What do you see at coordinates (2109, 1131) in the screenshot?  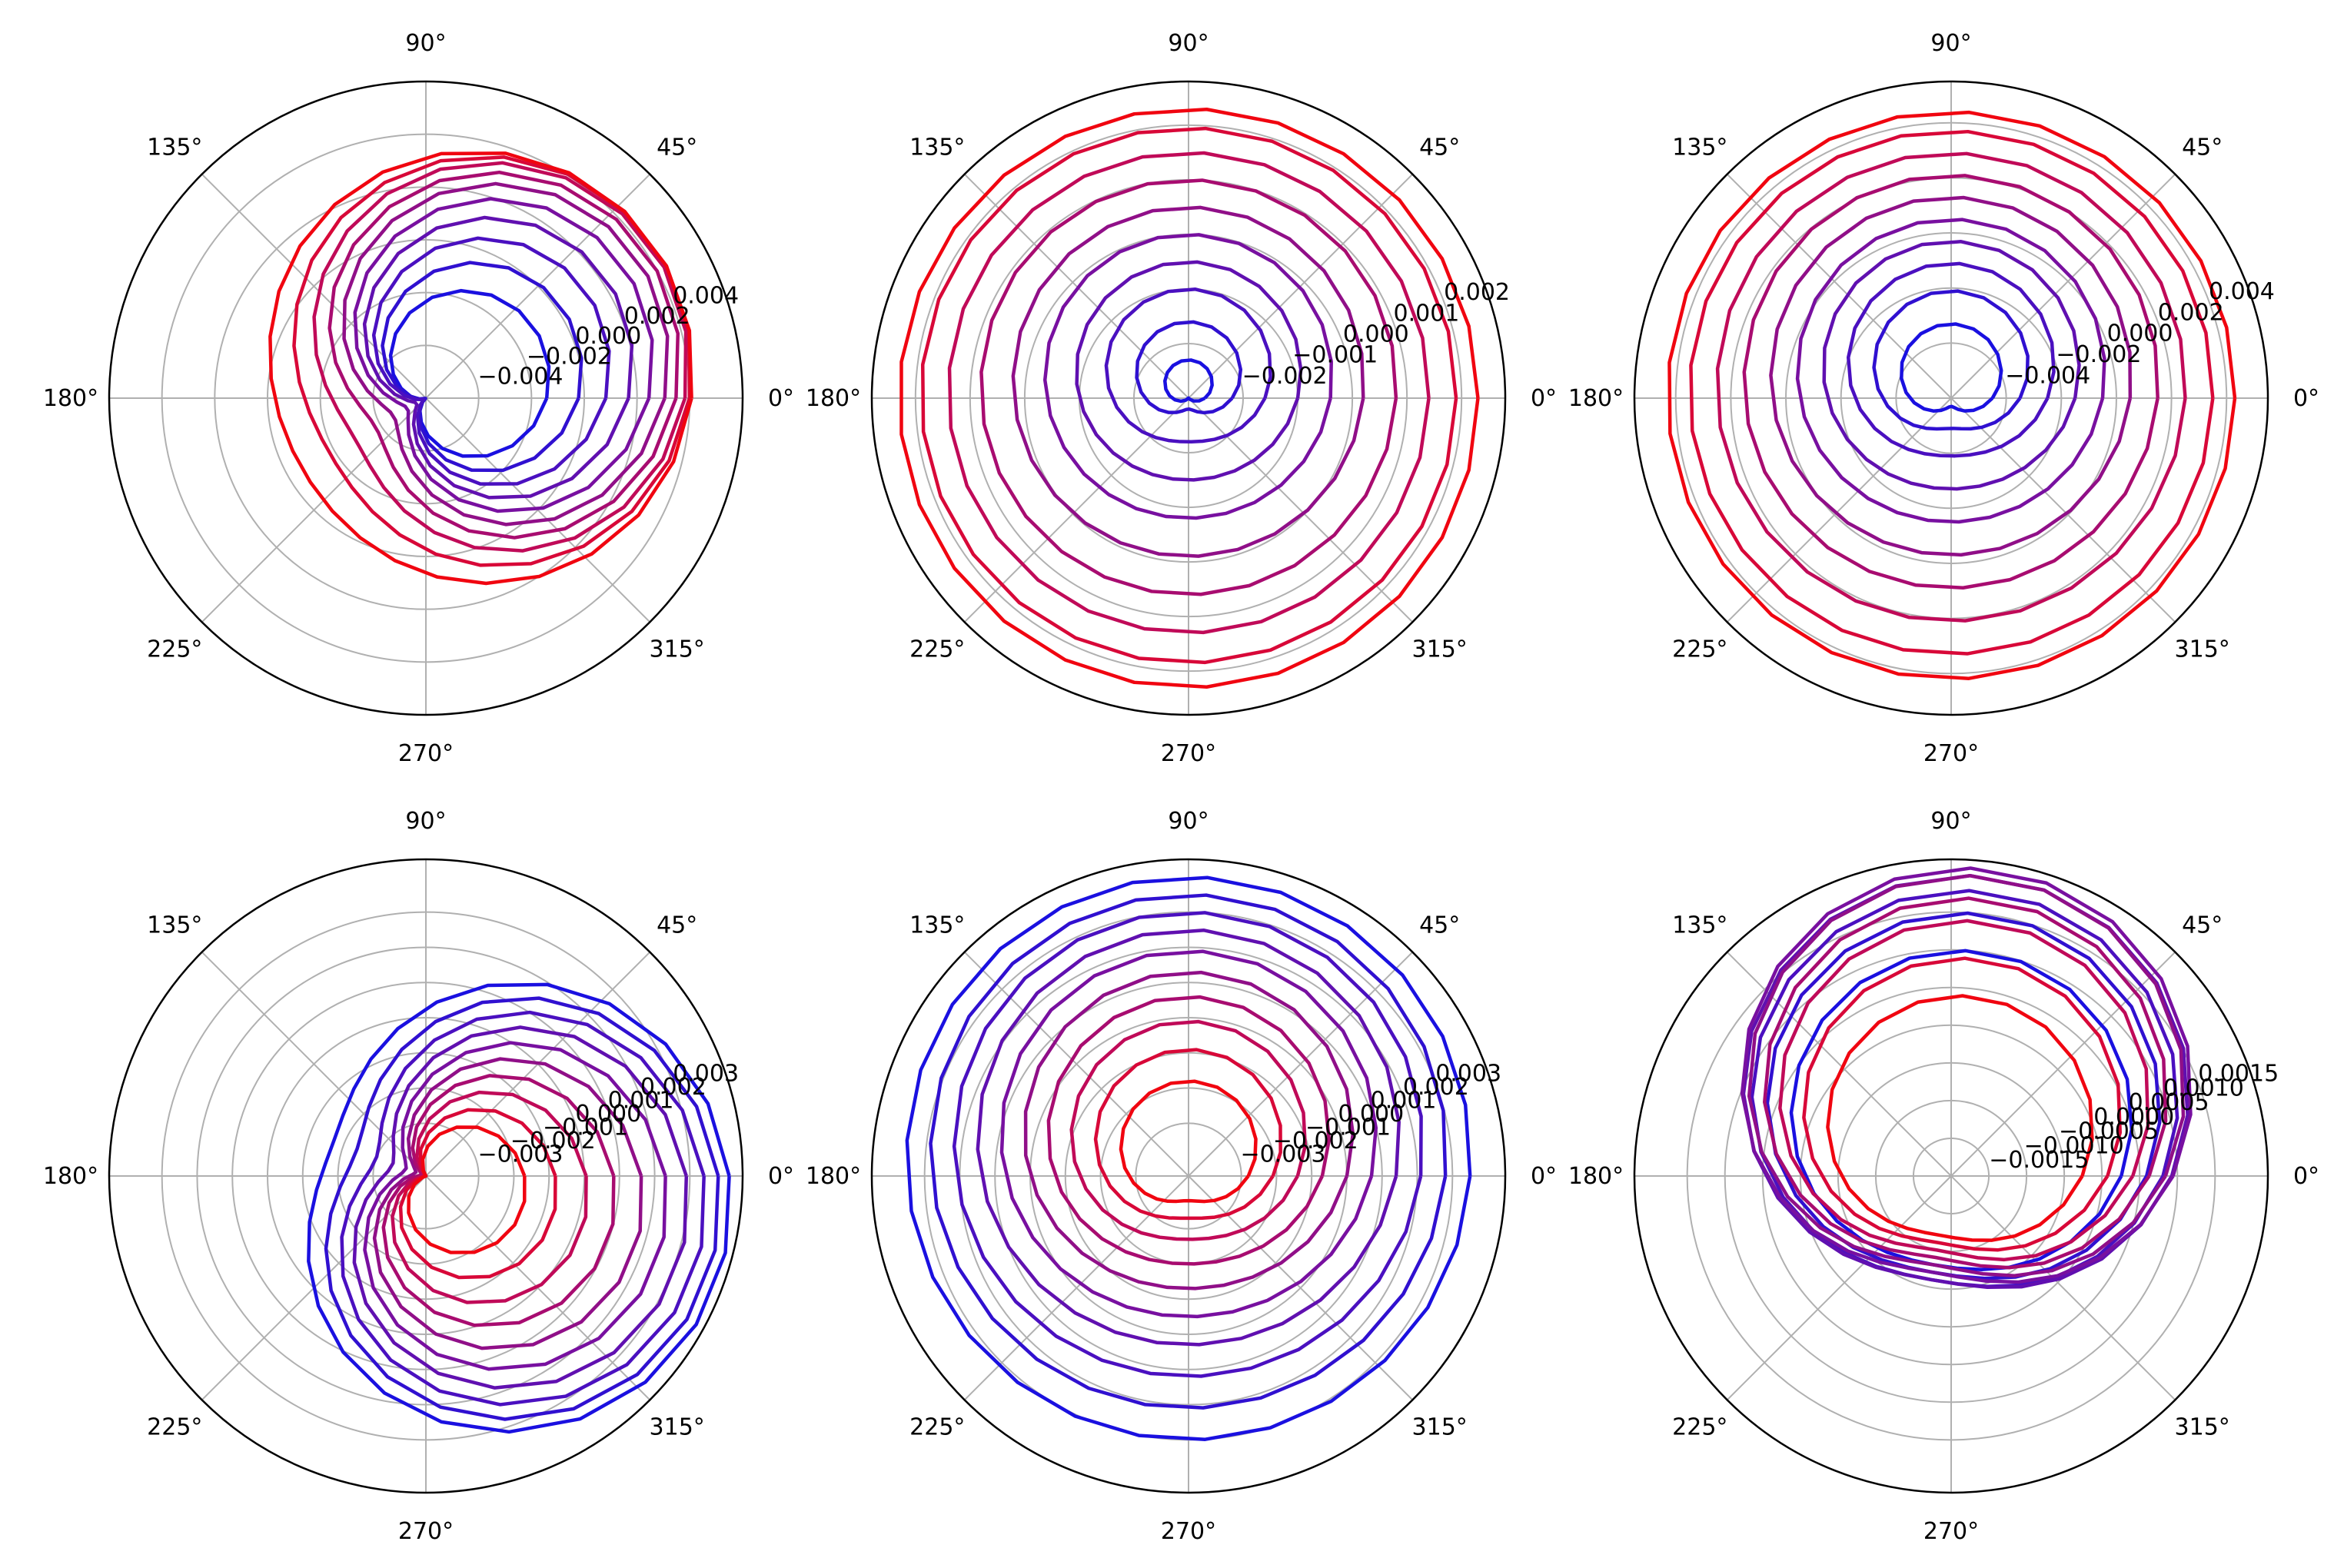 I see `radial-tick-label: −0.0005` at bounding box center [2109, 1131].